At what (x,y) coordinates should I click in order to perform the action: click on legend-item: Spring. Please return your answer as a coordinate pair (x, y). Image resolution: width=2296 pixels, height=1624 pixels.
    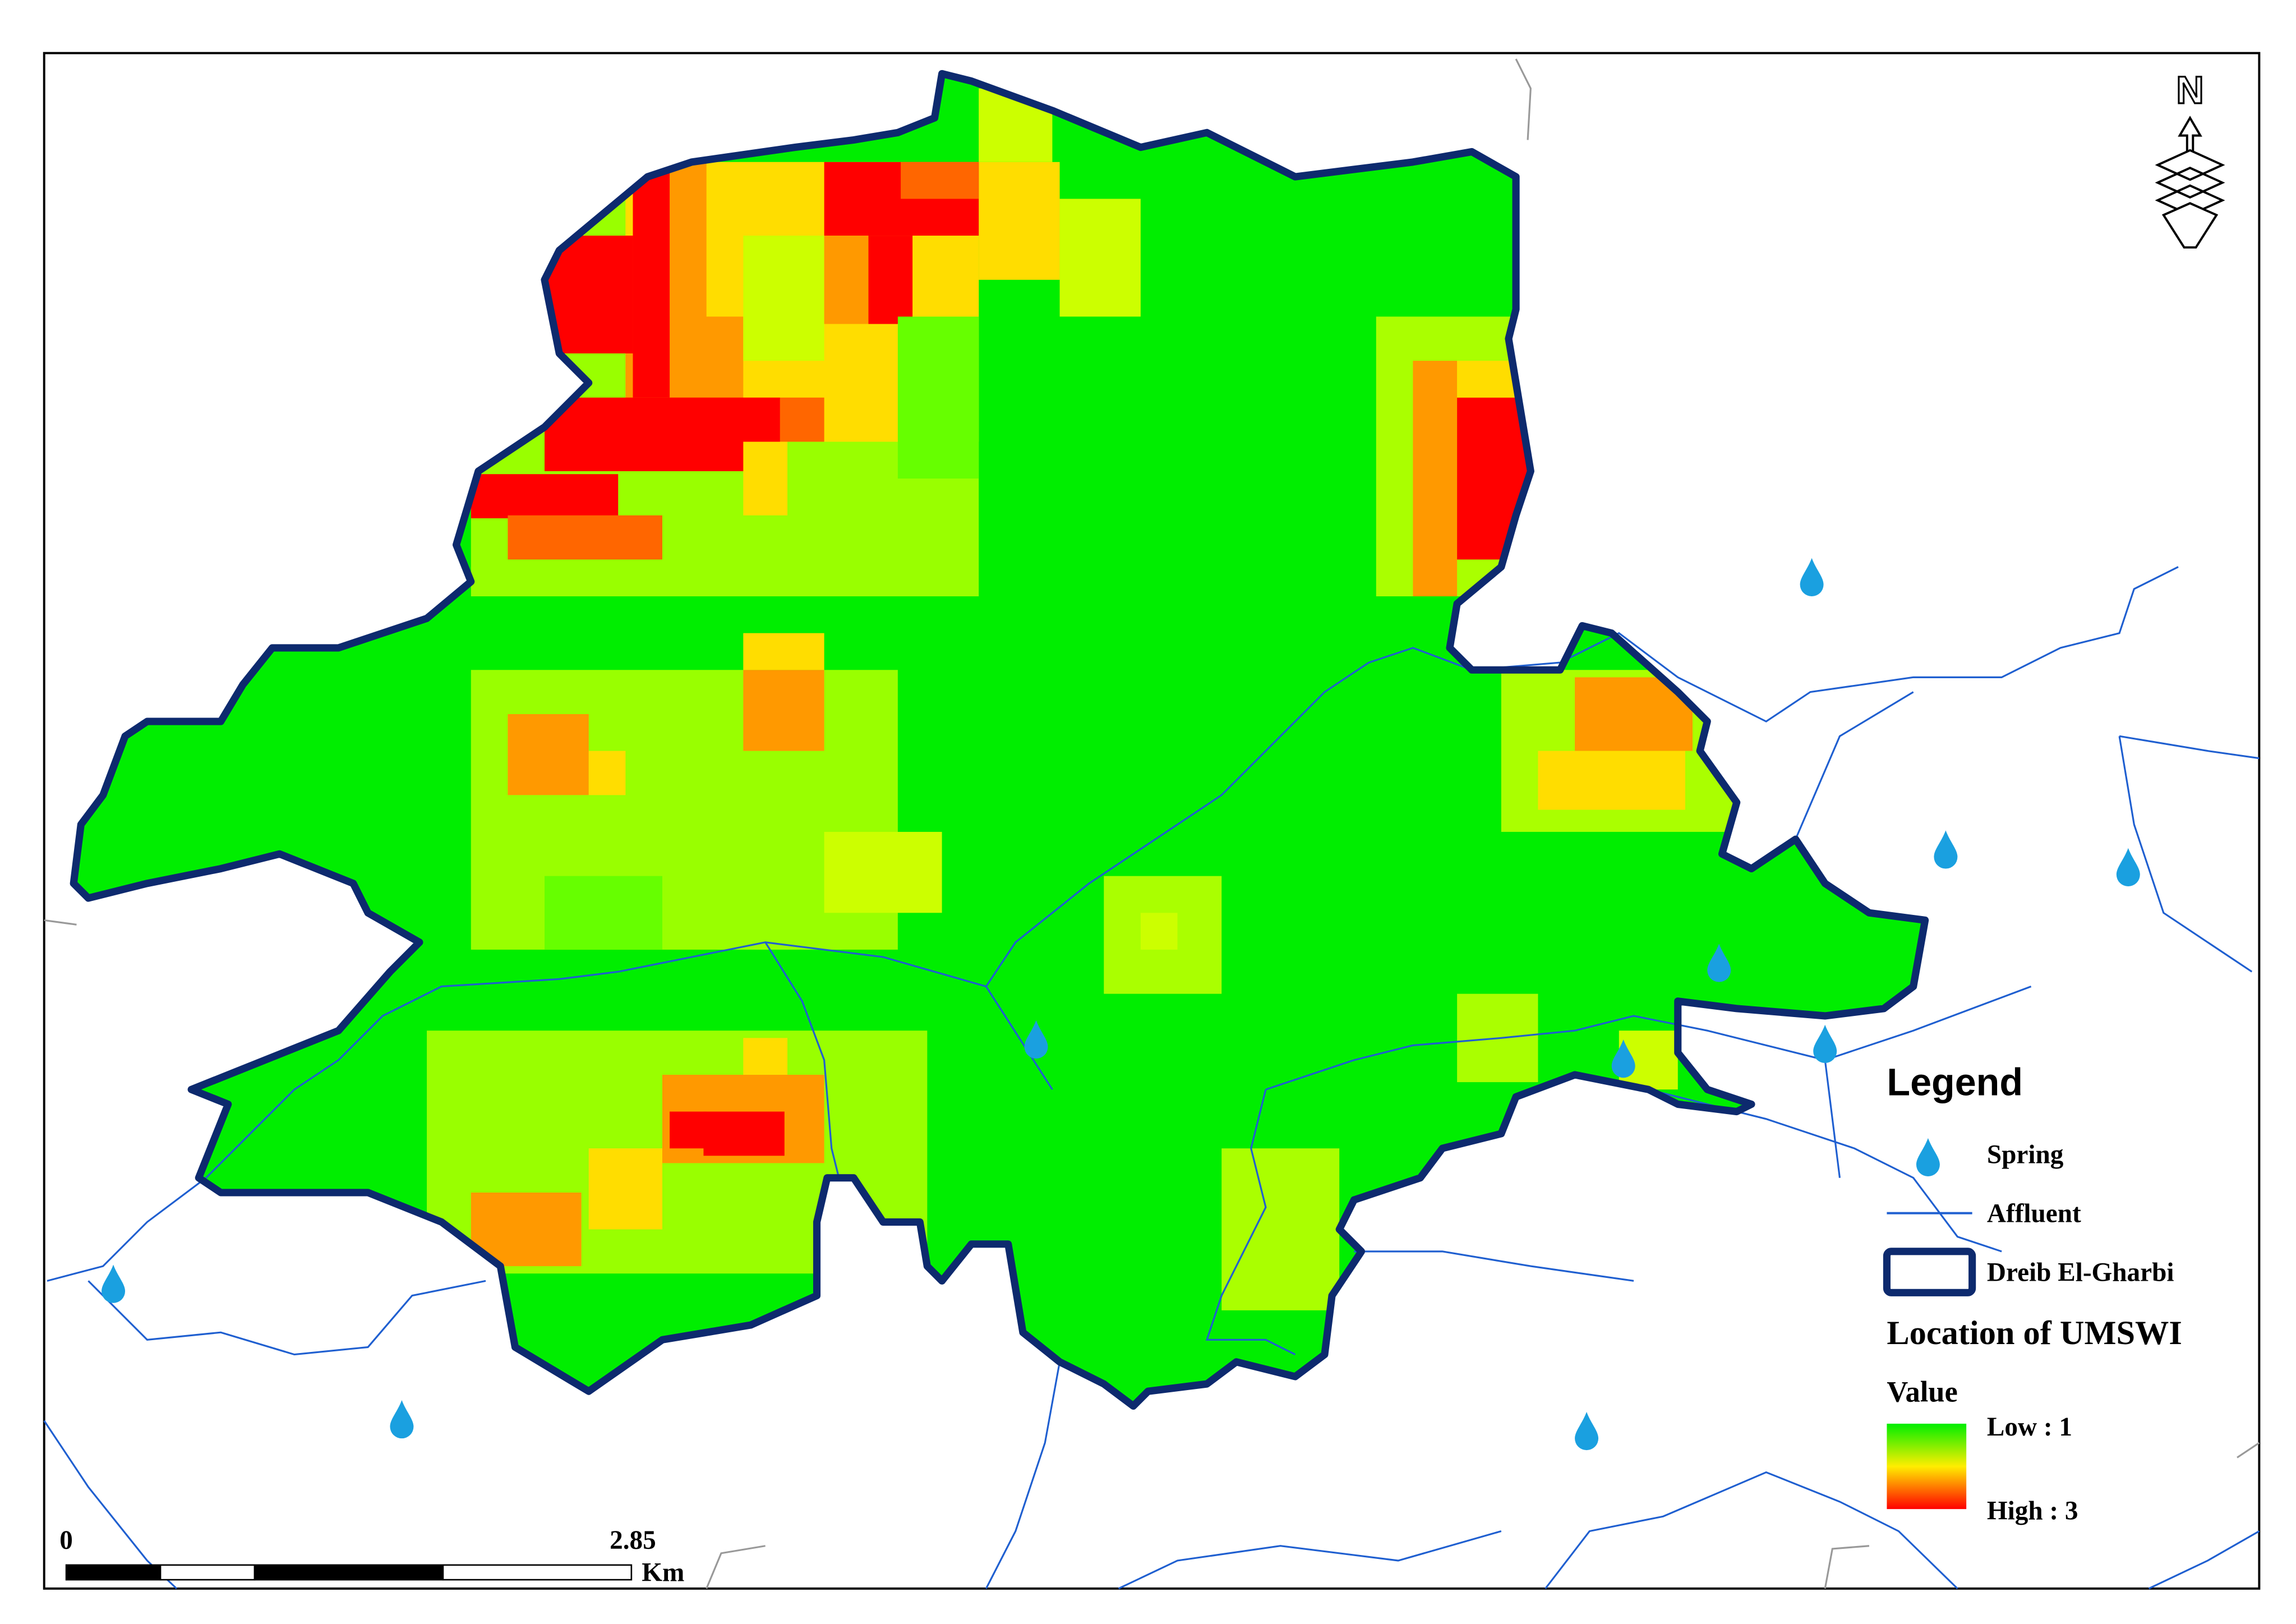
    Looking at the image, I should click on (2026, 1155).